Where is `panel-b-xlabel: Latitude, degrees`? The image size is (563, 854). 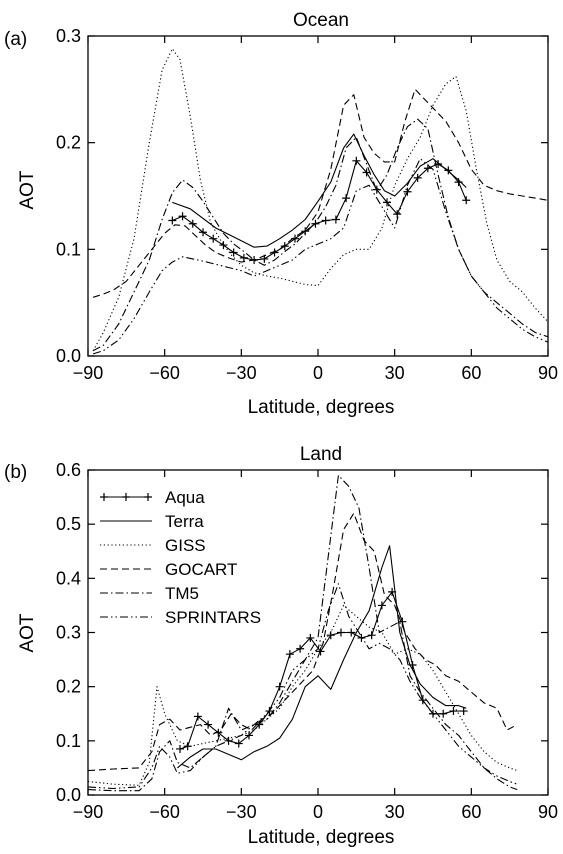
panel-b-xlabel: Latitude, degrees is located at coordinates (321, 837).